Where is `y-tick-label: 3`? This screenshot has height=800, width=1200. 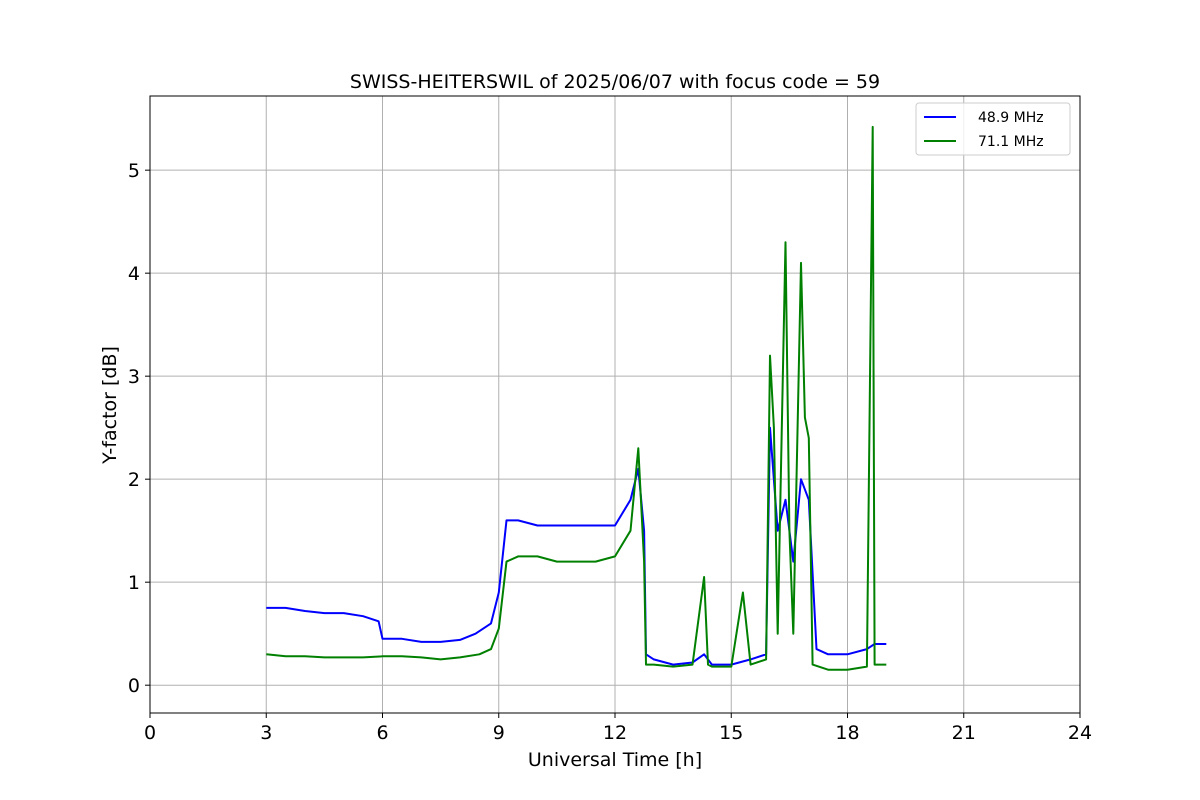 y-tick-label: 3 is located at coordinates (134, 377).